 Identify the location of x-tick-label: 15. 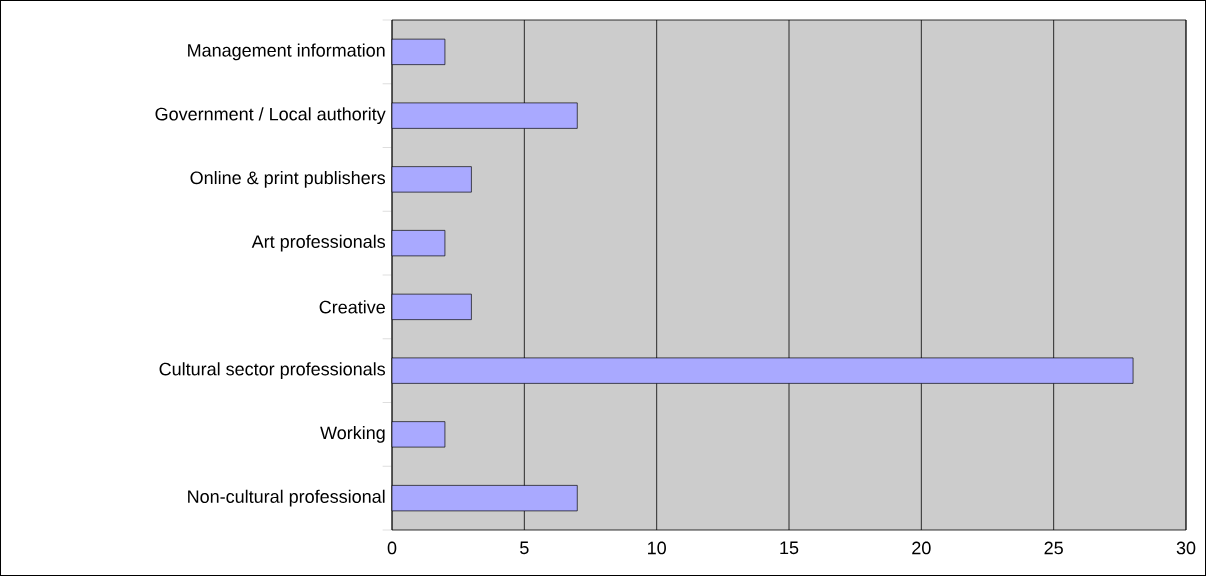
(789, 548).